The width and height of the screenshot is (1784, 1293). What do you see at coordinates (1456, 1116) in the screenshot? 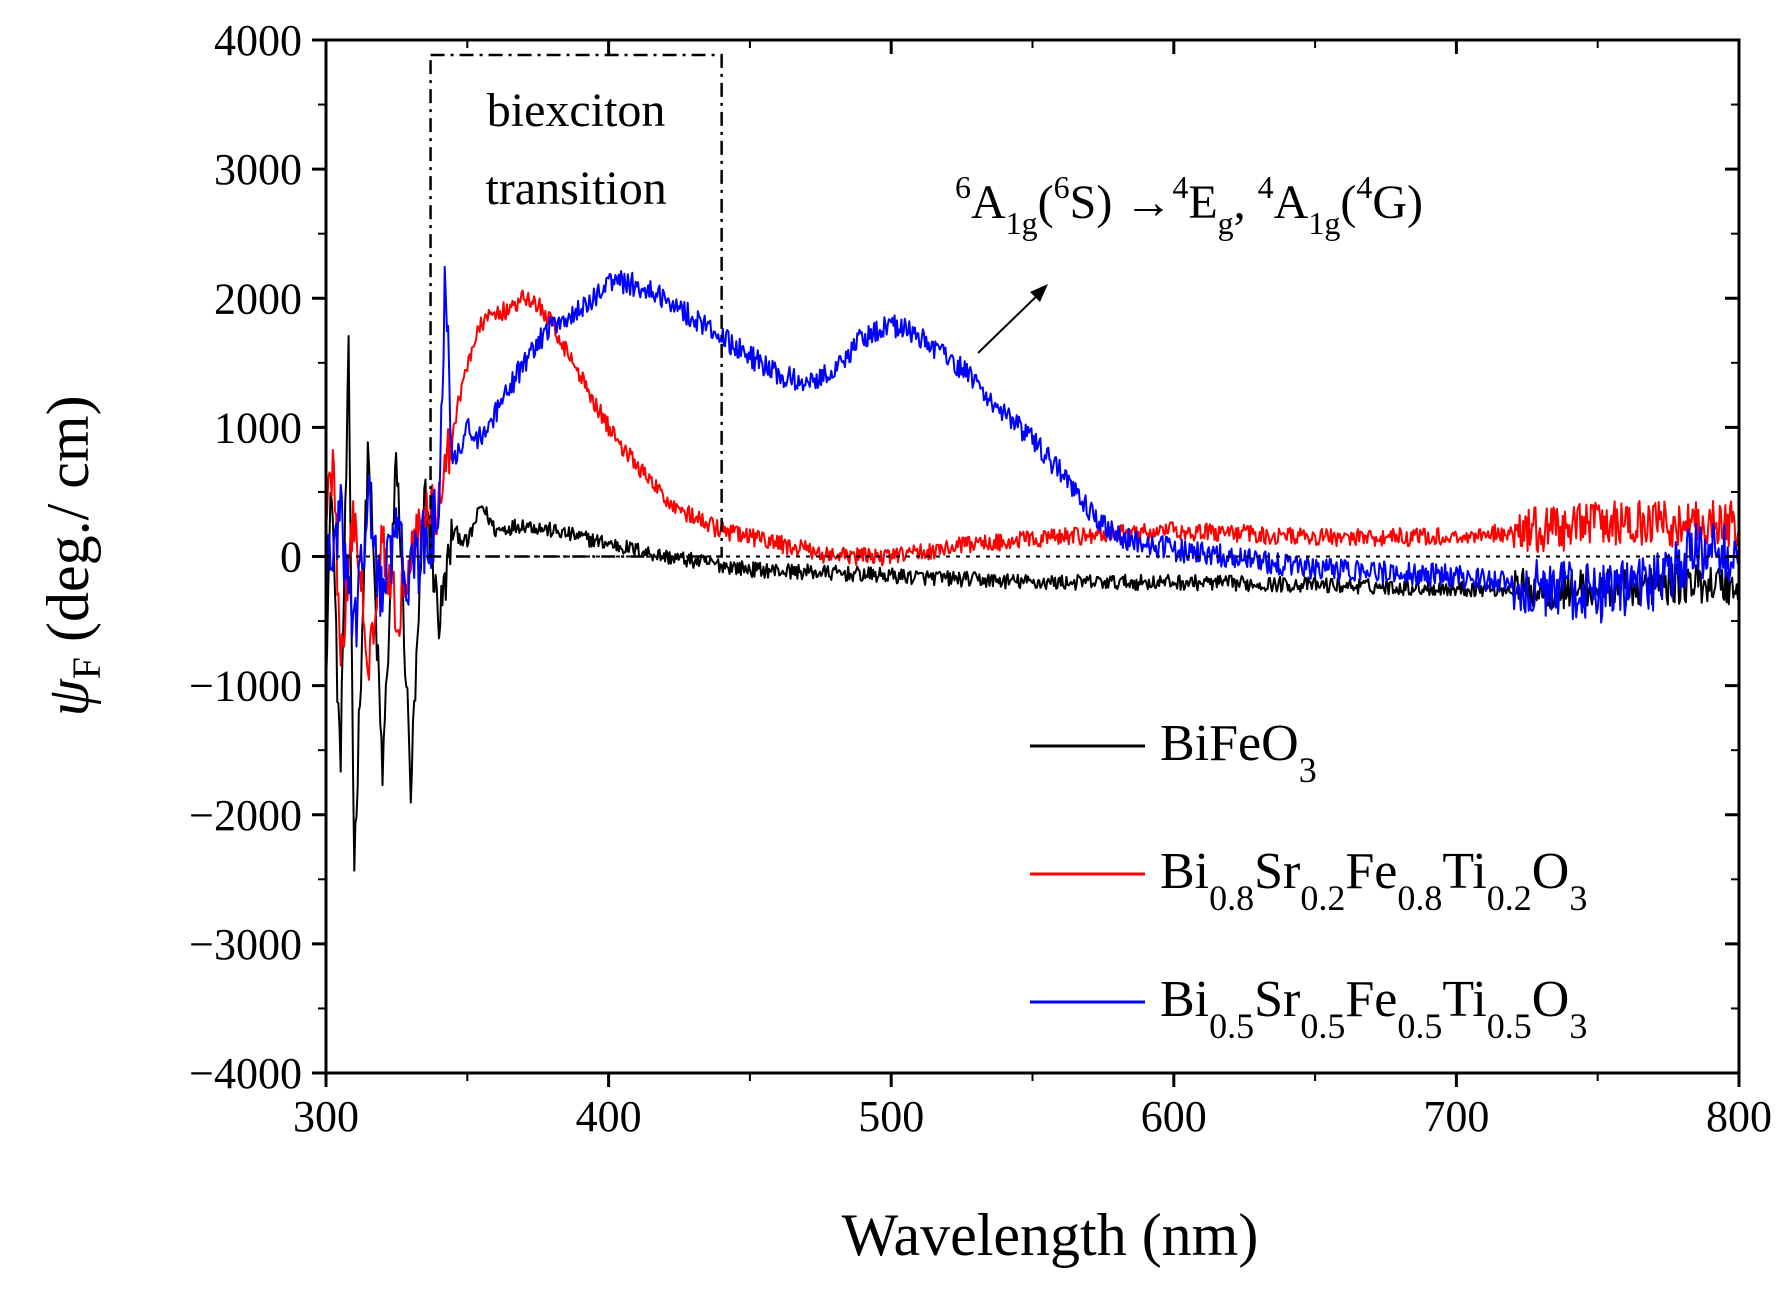
I see `x-tick-label: 700` at bounding box center [1456, 1116].